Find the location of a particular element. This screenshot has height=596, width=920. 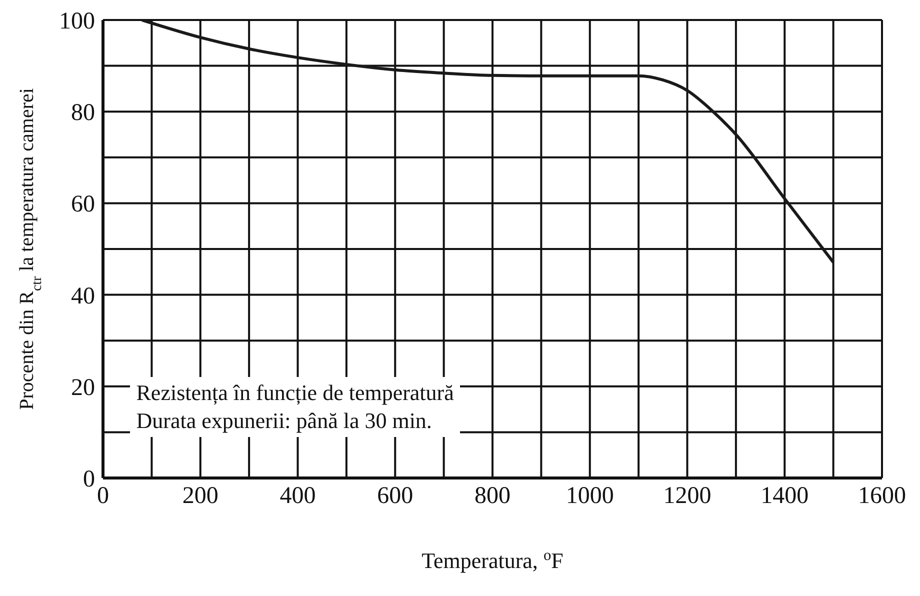

y-tick-label: 0 is located at coordinates (89, 479).